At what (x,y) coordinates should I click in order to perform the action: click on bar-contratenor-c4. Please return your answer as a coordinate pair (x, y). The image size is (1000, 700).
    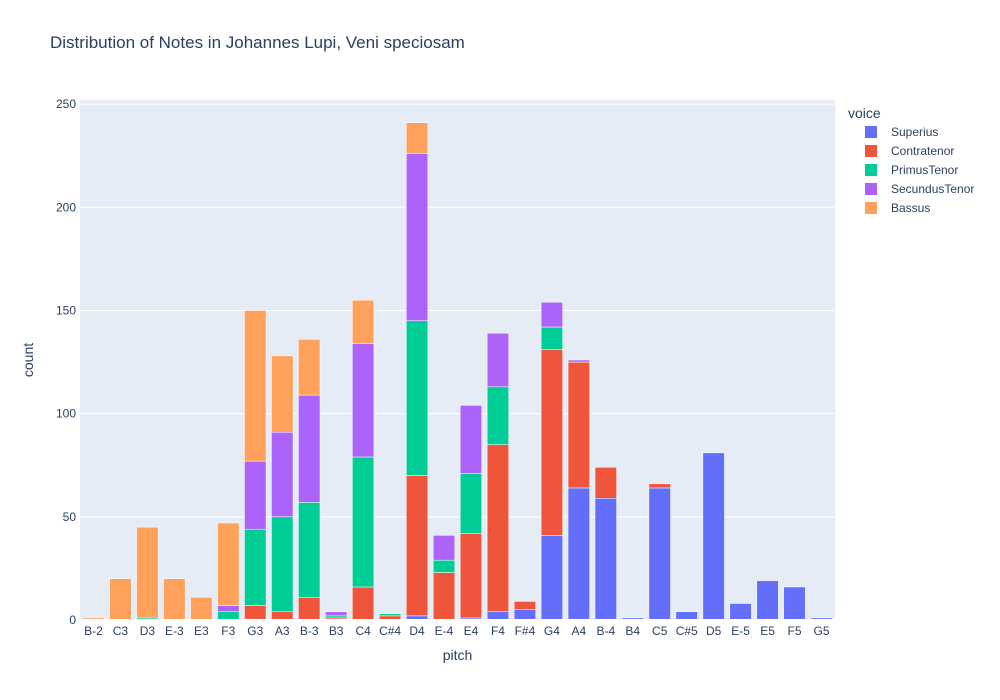
    Looking at the image, I should click on (363, 603).